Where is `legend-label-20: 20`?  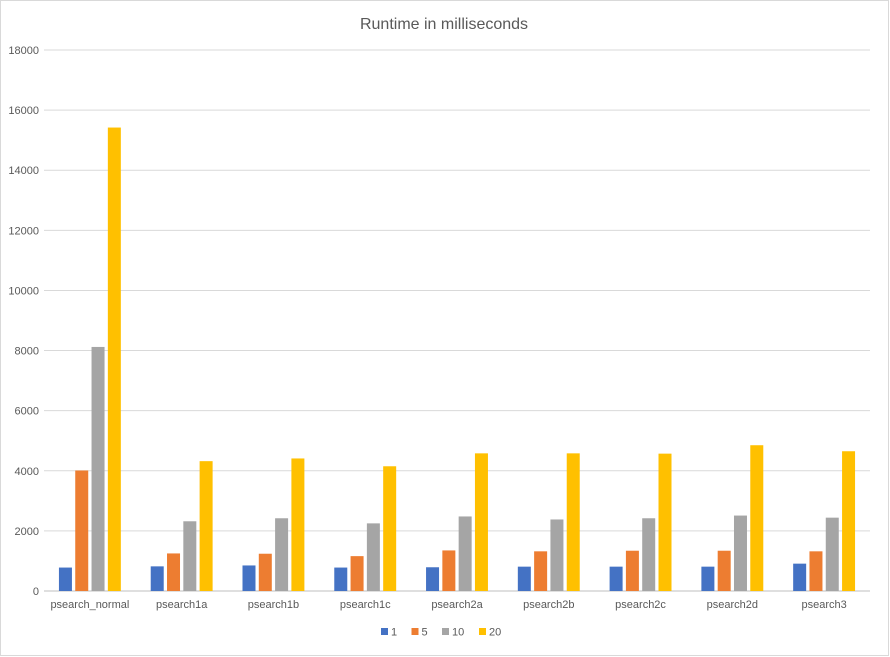 legend-label-20: 20 is located at coordinates (495, 633).